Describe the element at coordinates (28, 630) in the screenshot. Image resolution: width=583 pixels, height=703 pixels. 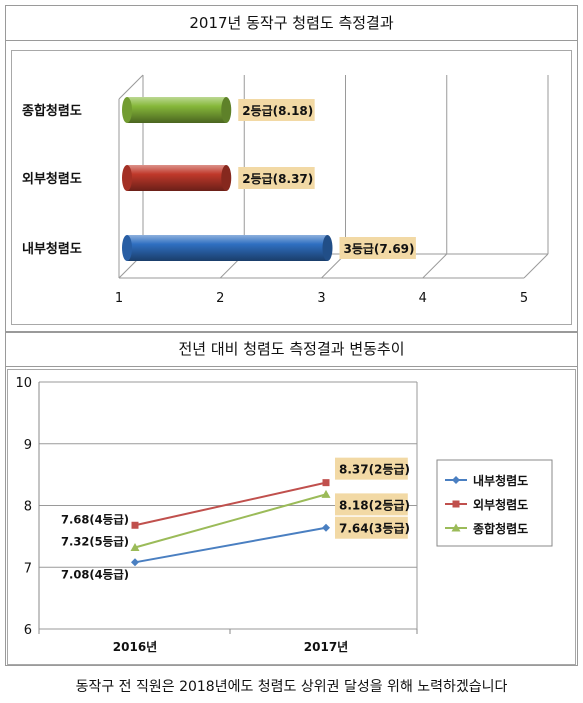
I see `y-tick-label: 6` at that location.